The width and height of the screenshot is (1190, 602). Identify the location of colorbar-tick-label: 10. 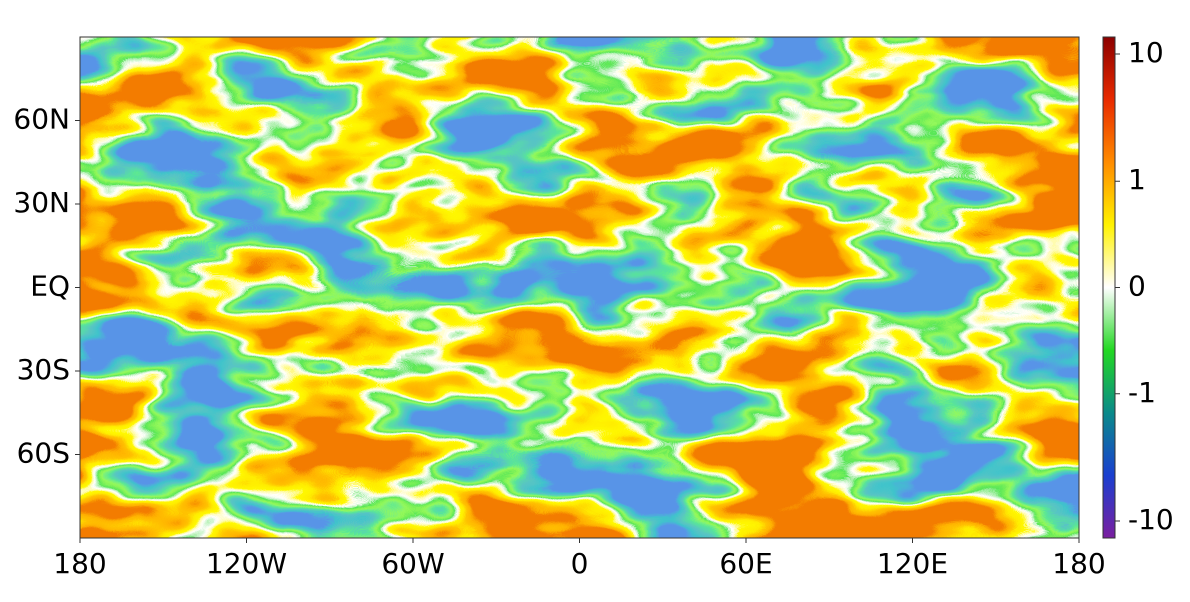
(1146, 52).